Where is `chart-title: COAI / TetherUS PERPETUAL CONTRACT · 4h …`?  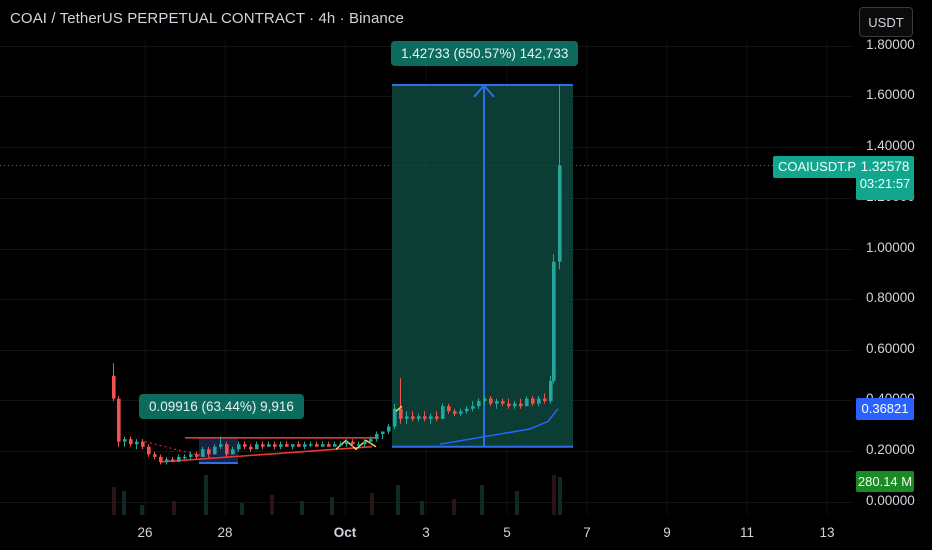 chart-title: COAI / TetherUS PERPETUAL CONTRACT · 4h … is located at coordinates (207, 18).